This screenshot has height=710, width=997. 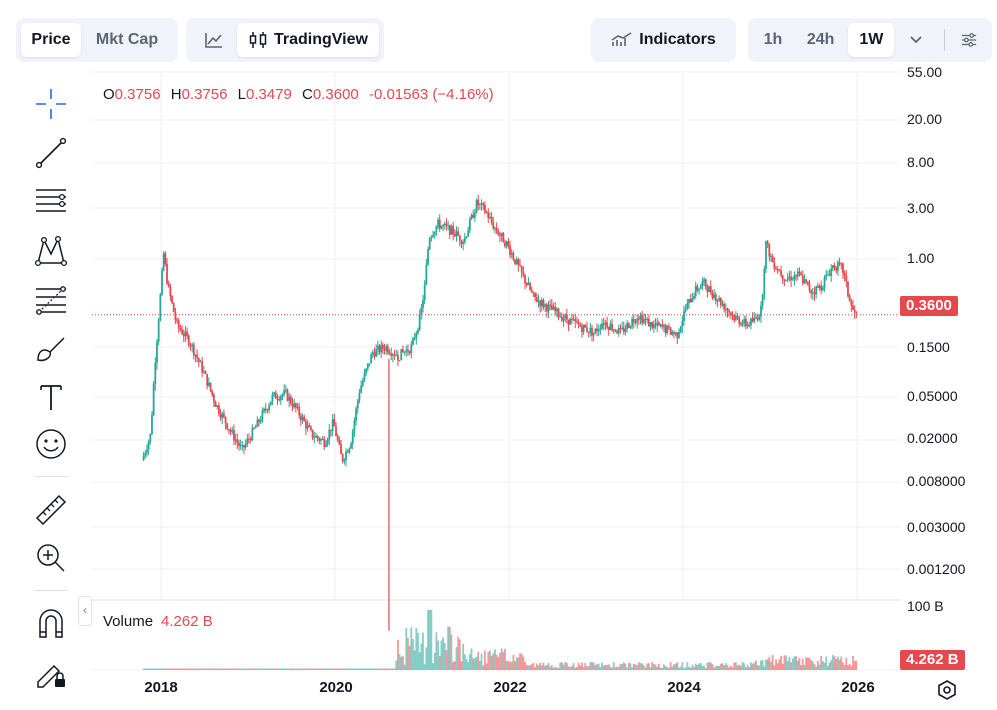 I want to click on ruler-tool, so click(x=51, y=510).